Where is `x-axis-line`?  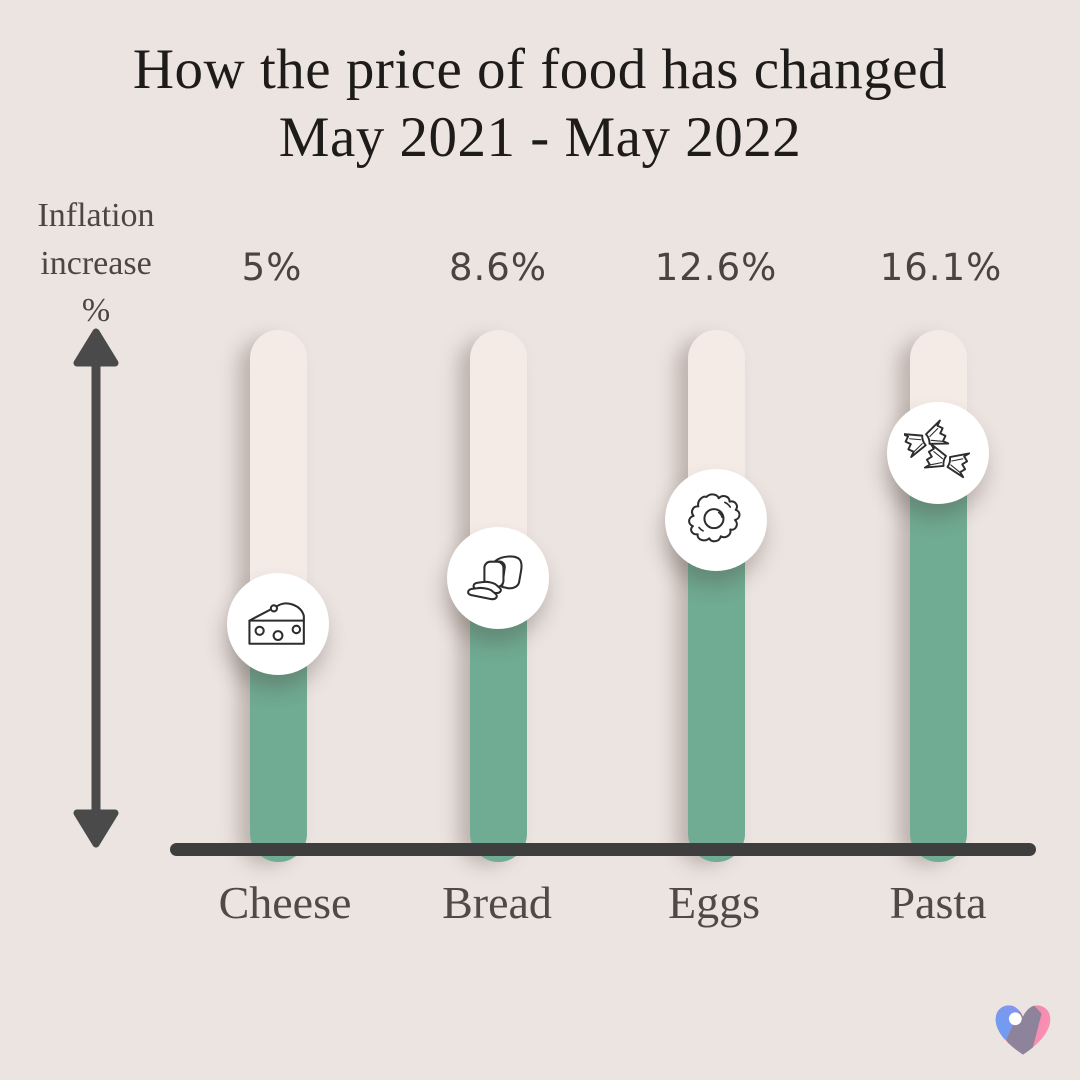
x-axis-line is located at coordinates (603, 849).